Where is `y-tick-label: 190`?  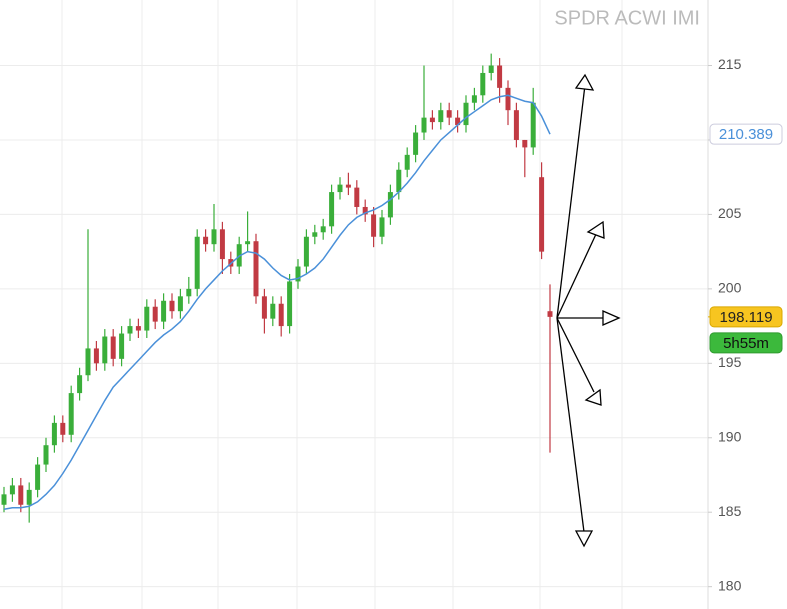
y-tick-label: 190 is located at coordinates (730, 436).